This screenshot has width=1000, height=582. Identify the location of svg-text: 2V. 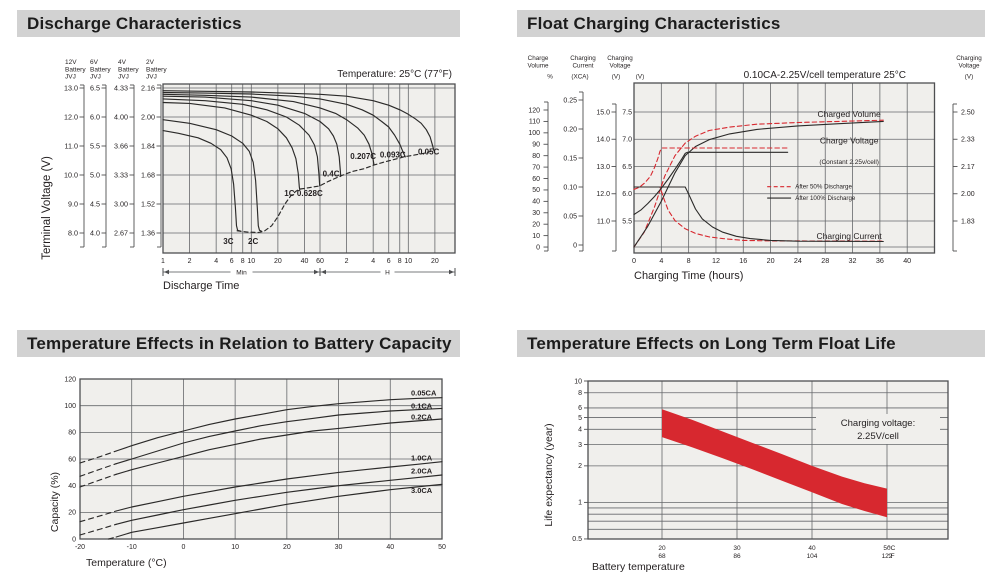
(150, 62).